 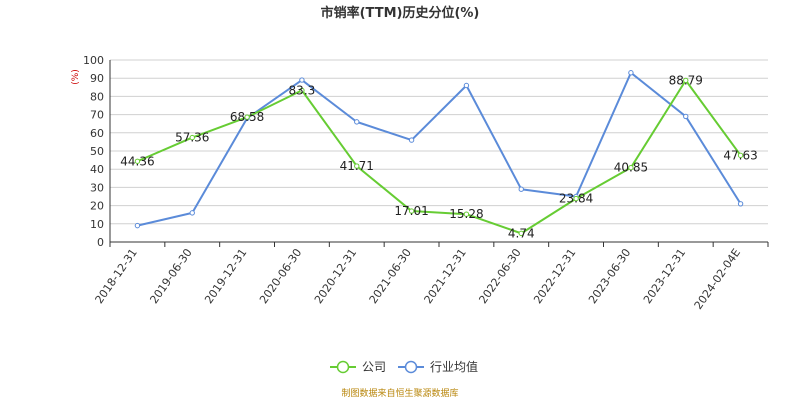 I want to click on x-tick-label: 2021-06-30, so click(x=390, y=276).